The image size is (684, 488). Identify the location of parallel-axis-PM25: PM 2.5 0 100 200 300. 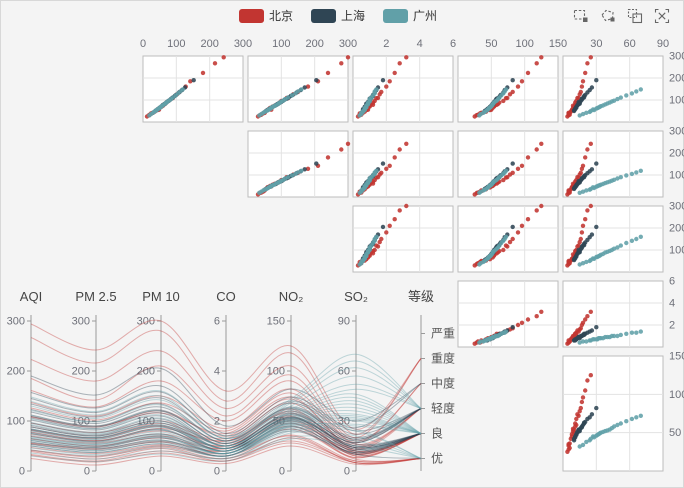
(94, 383).